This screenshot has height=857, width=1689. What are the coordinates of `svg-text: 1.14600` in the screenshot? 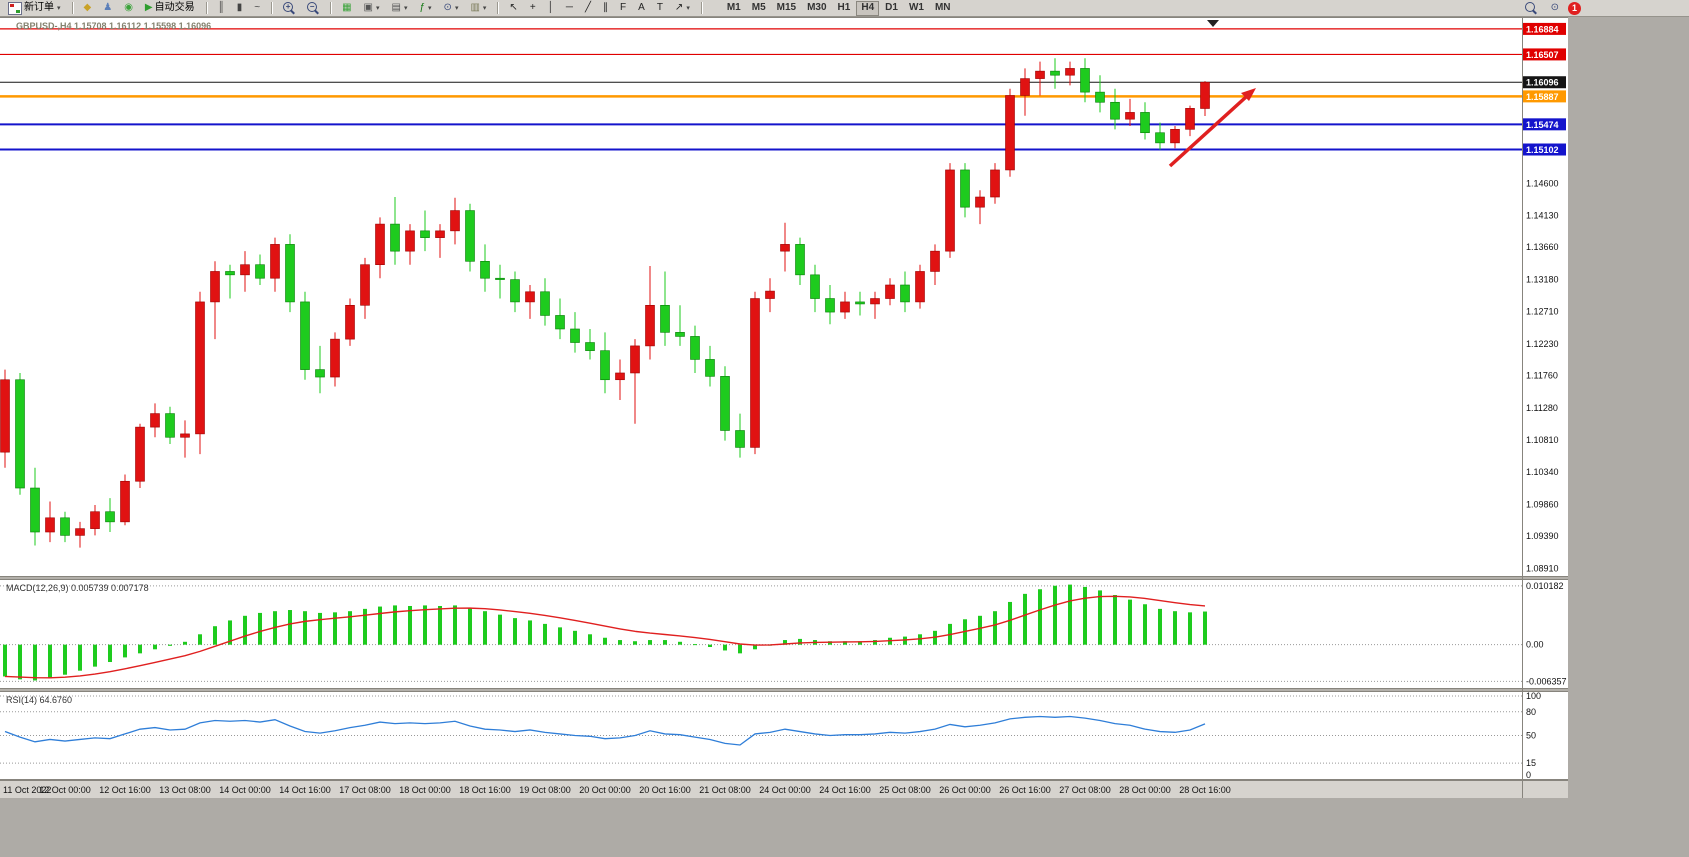 It's located at (1542, 183).